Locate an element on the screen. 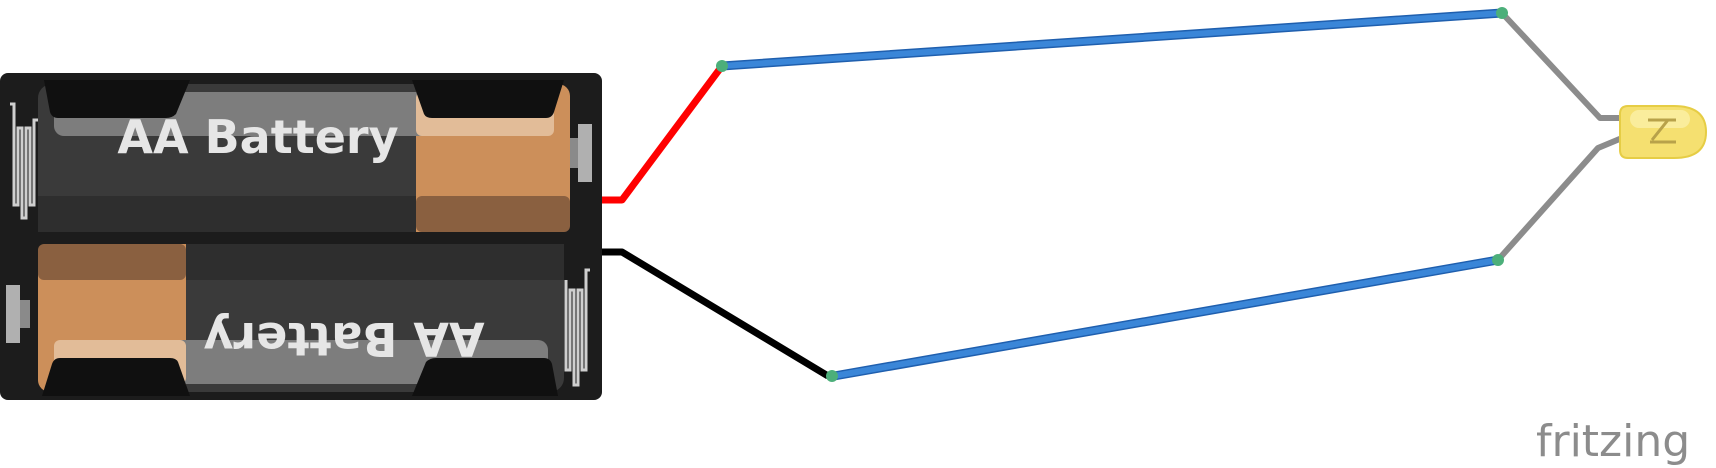  led-diode-symbol is located at coordinates (1662, 131).